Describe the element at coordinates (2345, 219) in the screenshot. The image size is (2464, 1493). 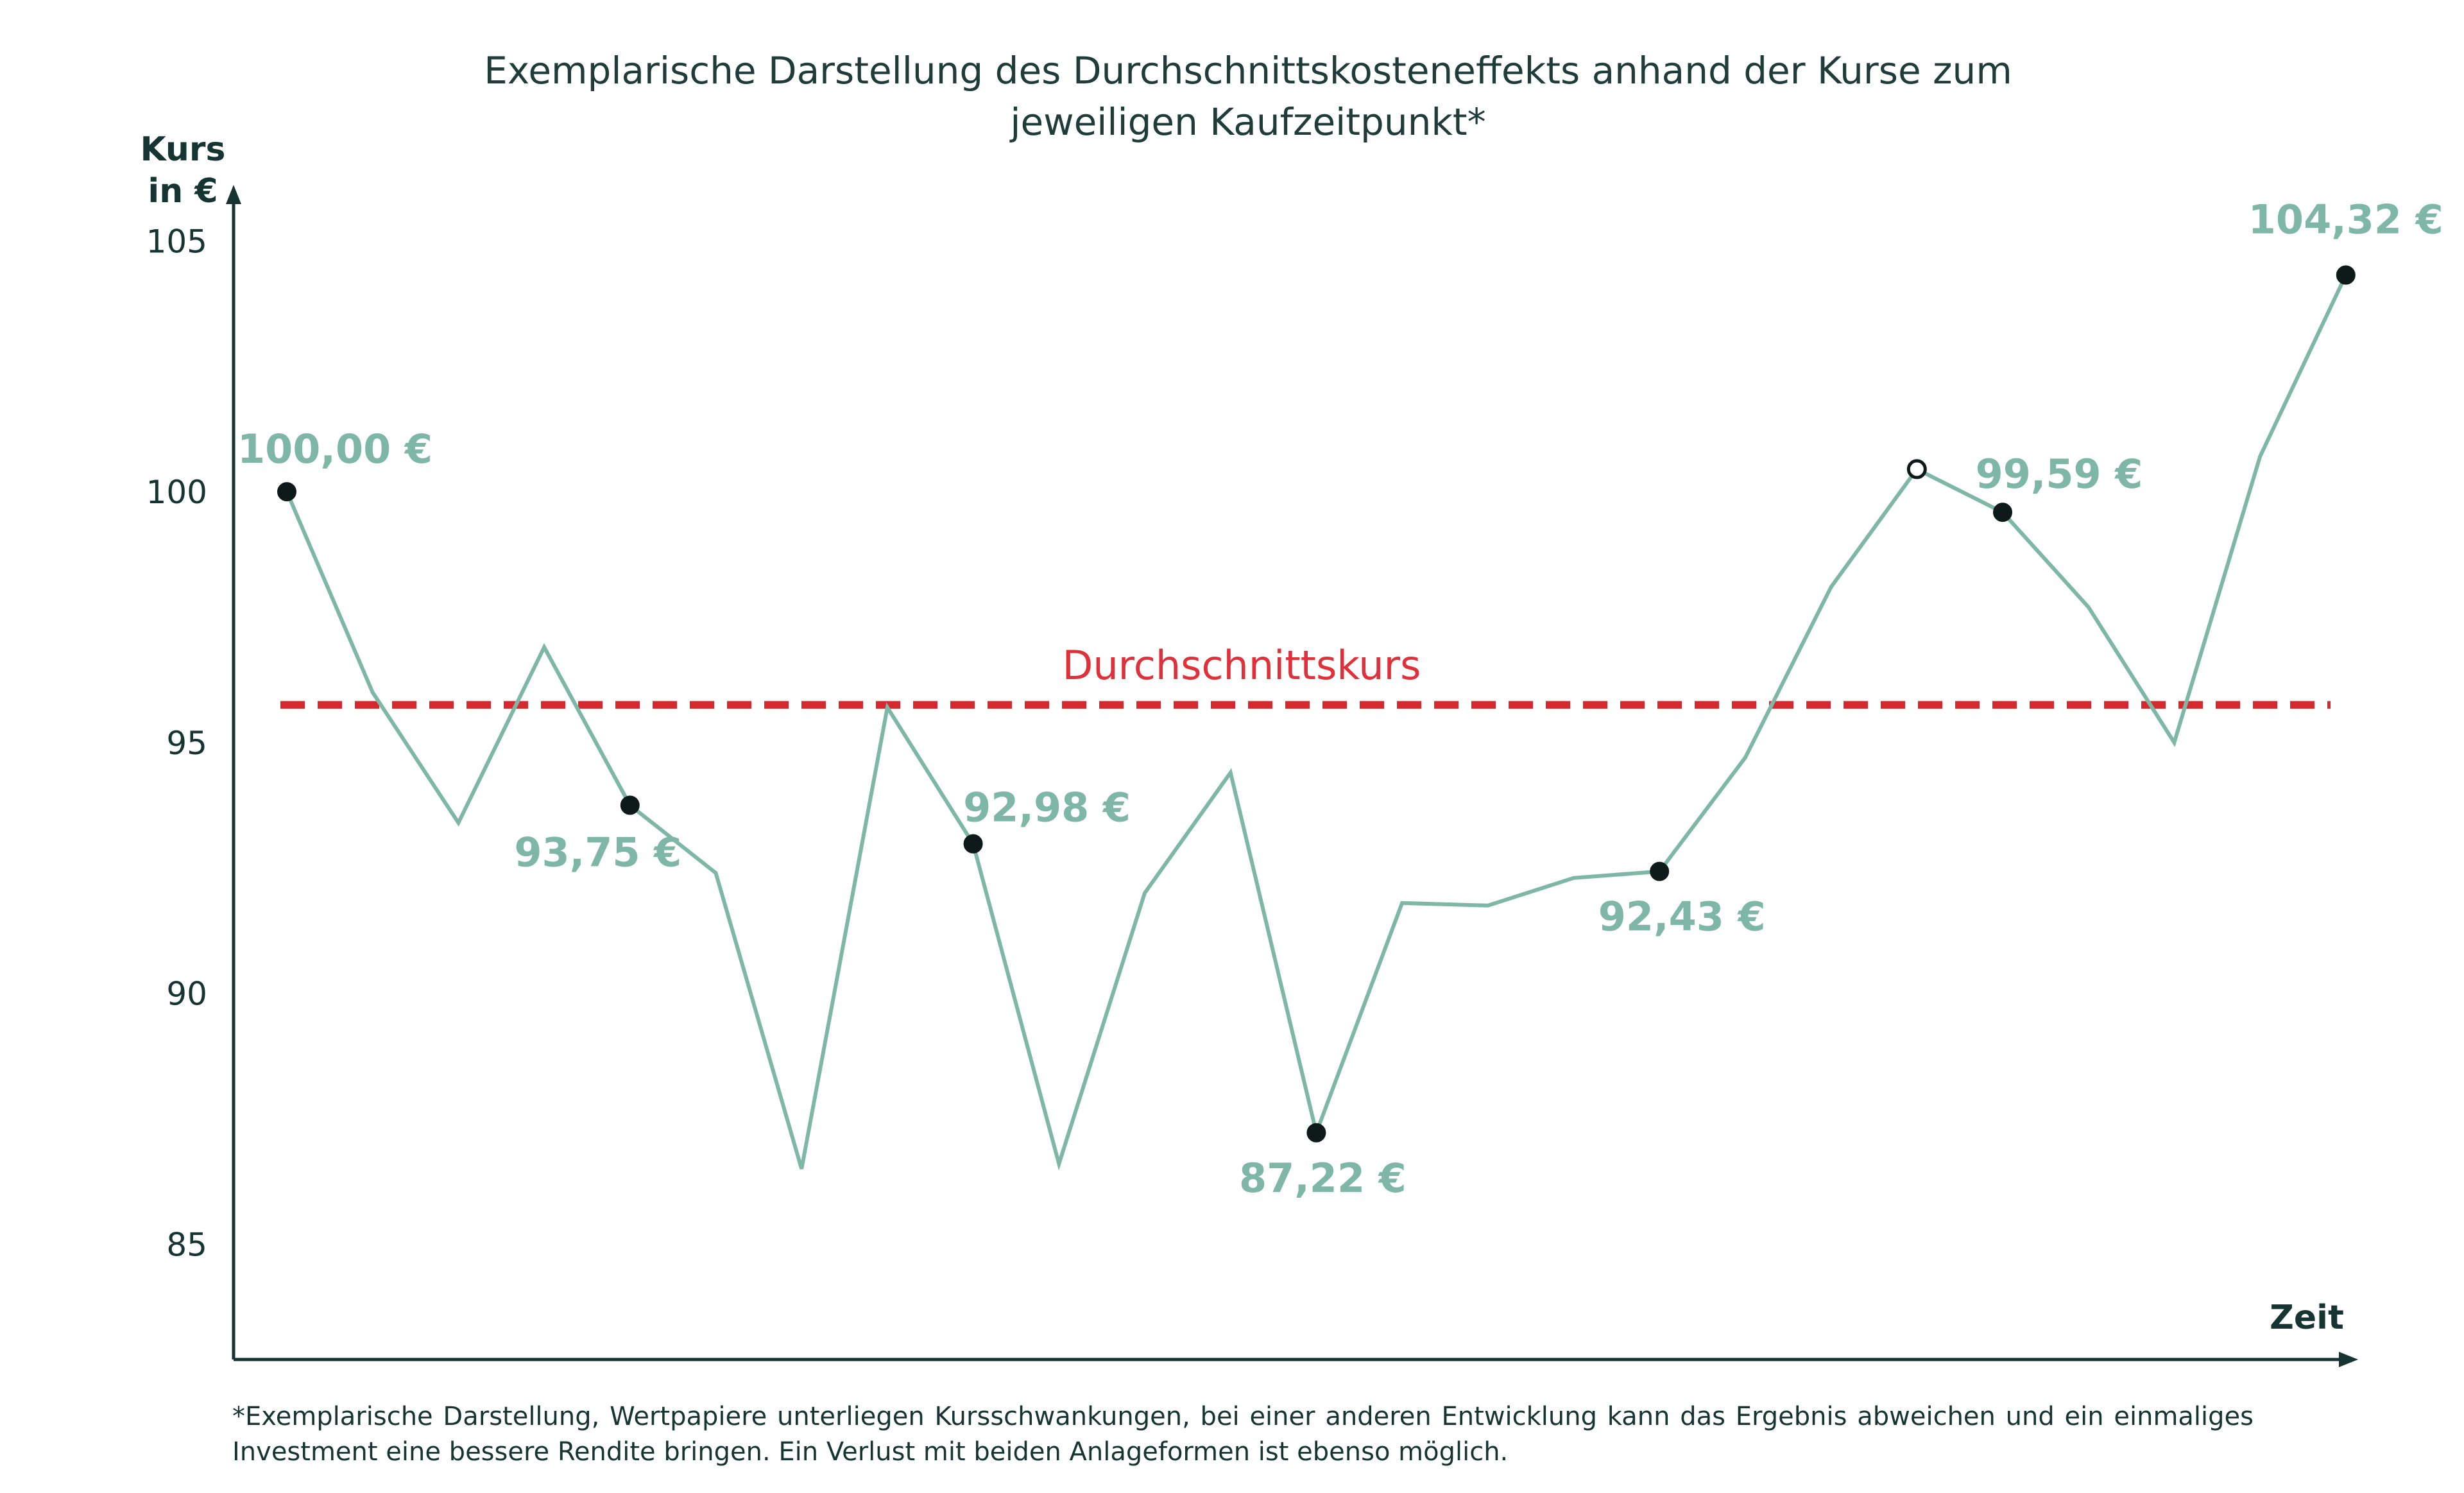
I see `data-label: 104,32 €` at that location.